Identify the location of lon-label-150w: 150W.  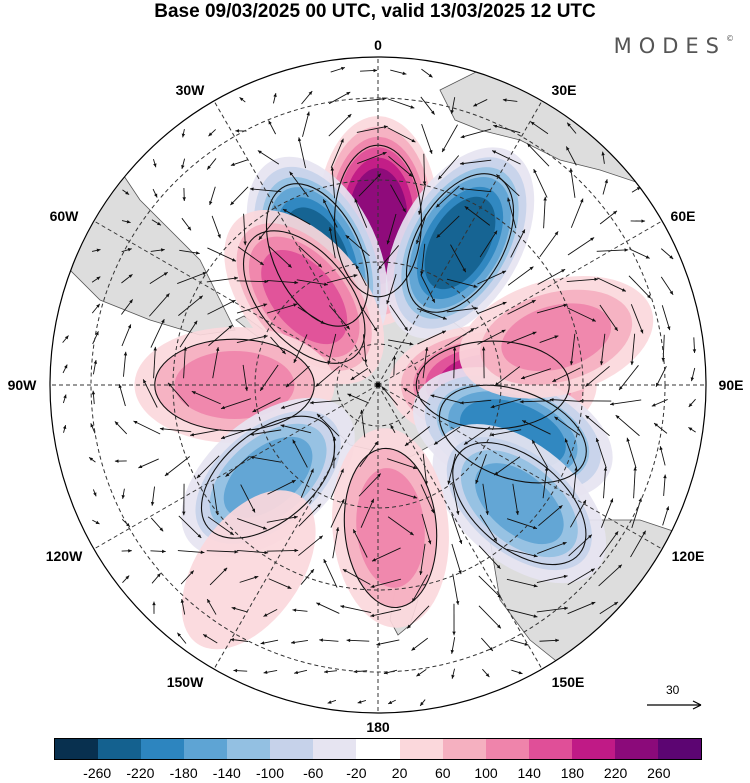
(185, 682).